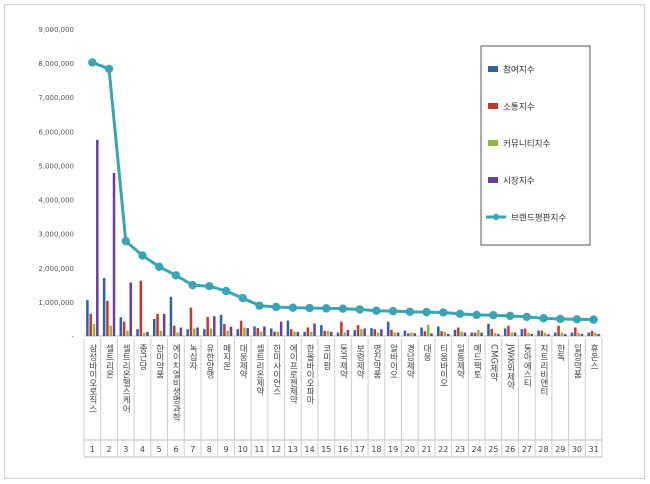 This screenshot has height=484, width=650. Describe the element at coordinates (477, 449) in the screenshot. I see `category-index-label: 24` at that location.